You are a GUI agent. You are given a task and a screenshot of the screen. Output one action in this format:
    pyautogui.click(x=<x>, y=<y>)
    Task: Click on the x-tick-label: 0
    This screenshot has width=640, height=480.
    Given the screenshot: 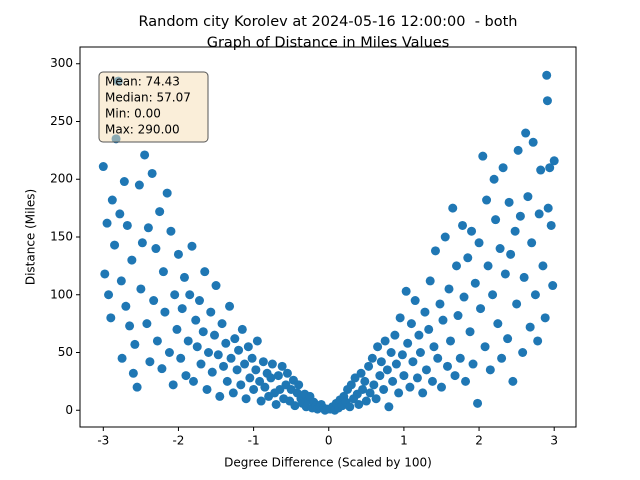 What is the action you would take?
    pyautogui.click(x=329, y=441)
    